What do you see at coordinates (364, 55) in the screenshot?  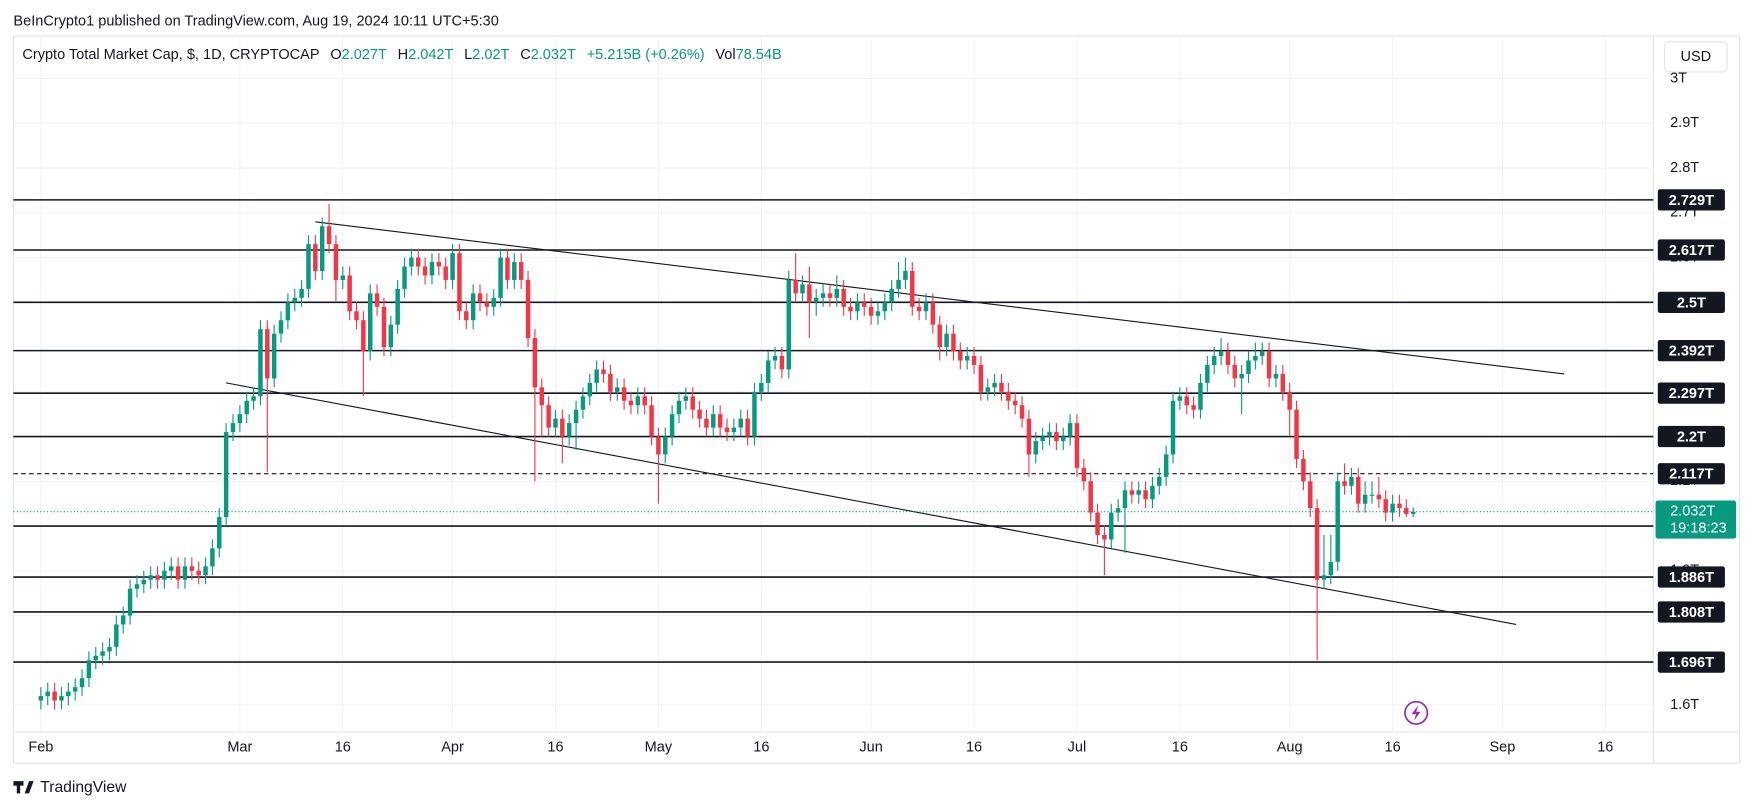 I see `legend-open: 2.027T` at bounding box center [364, 55].